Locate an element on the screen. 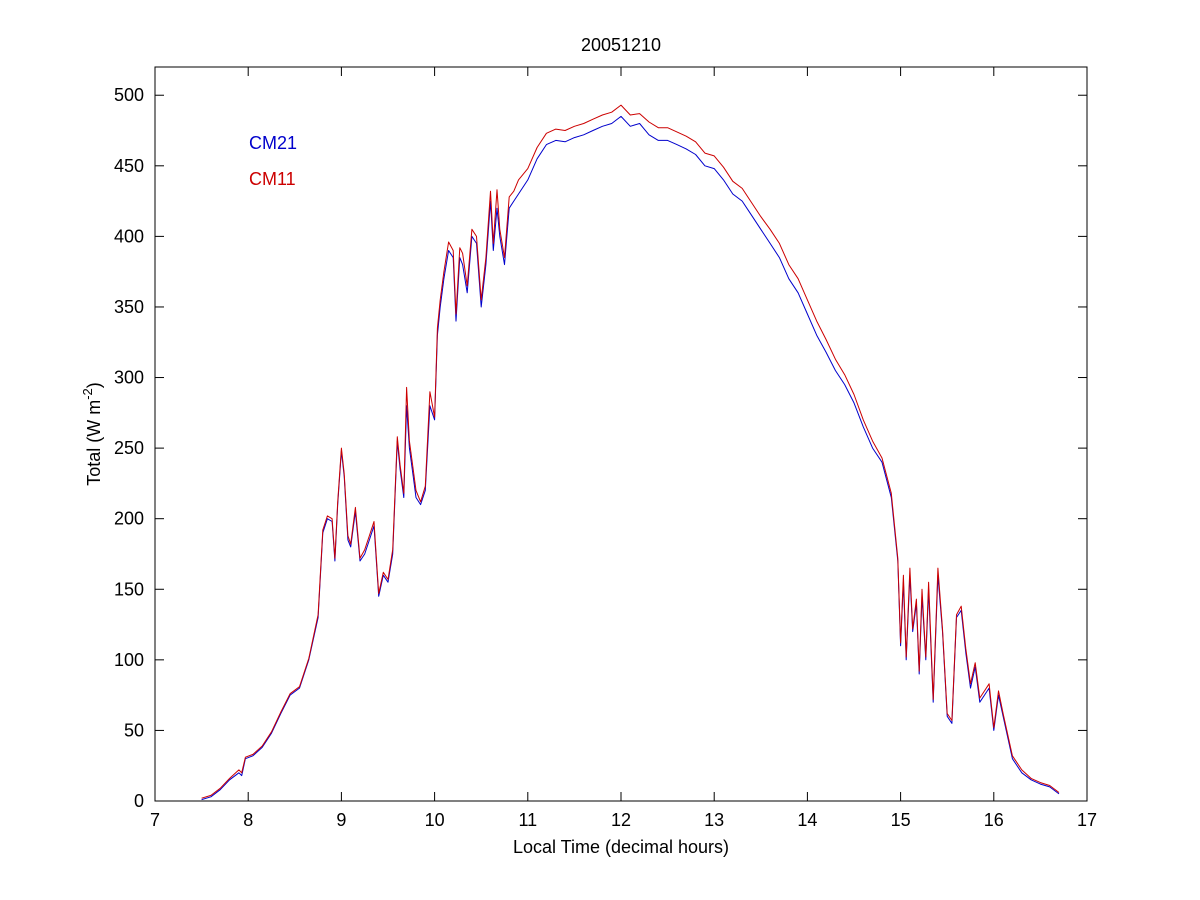 This screenshot has height=900, width=1200. x-tick-label: 14 is located at coordinates (807, 820).